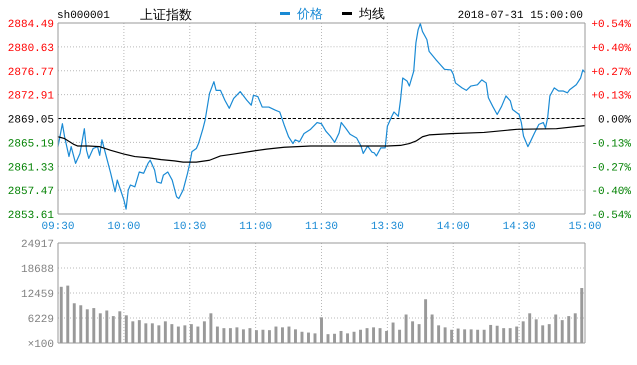  I want to click on legend-label: 均线, so click(371, 14).